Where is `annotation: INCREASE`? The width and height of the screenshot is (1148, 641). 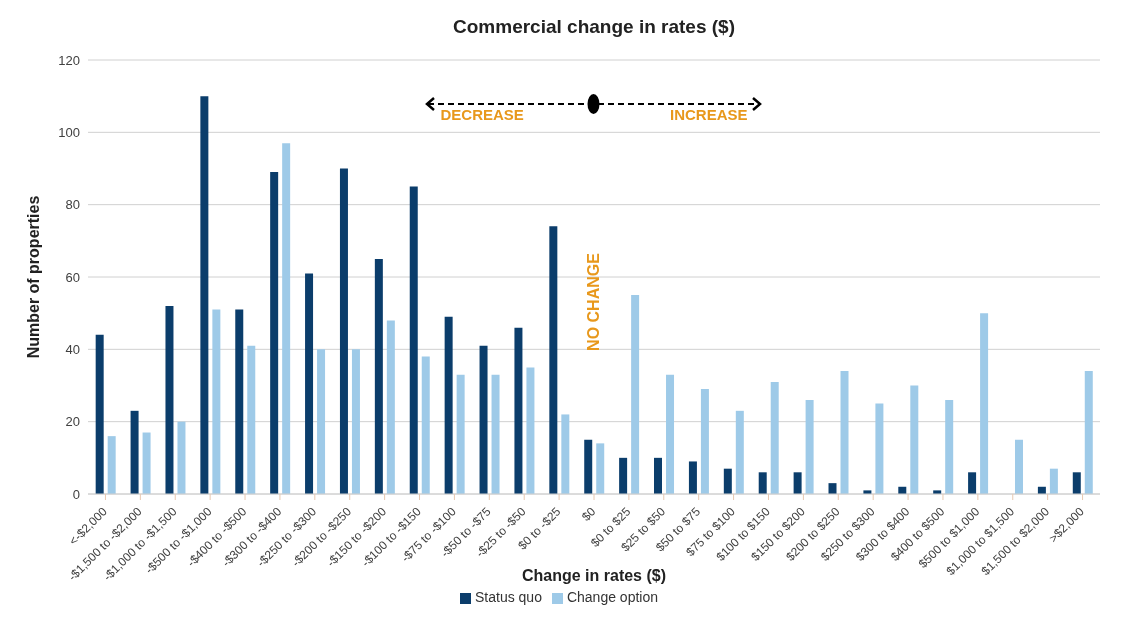
annotation: INCREASE is located at coordinates (708, 114).